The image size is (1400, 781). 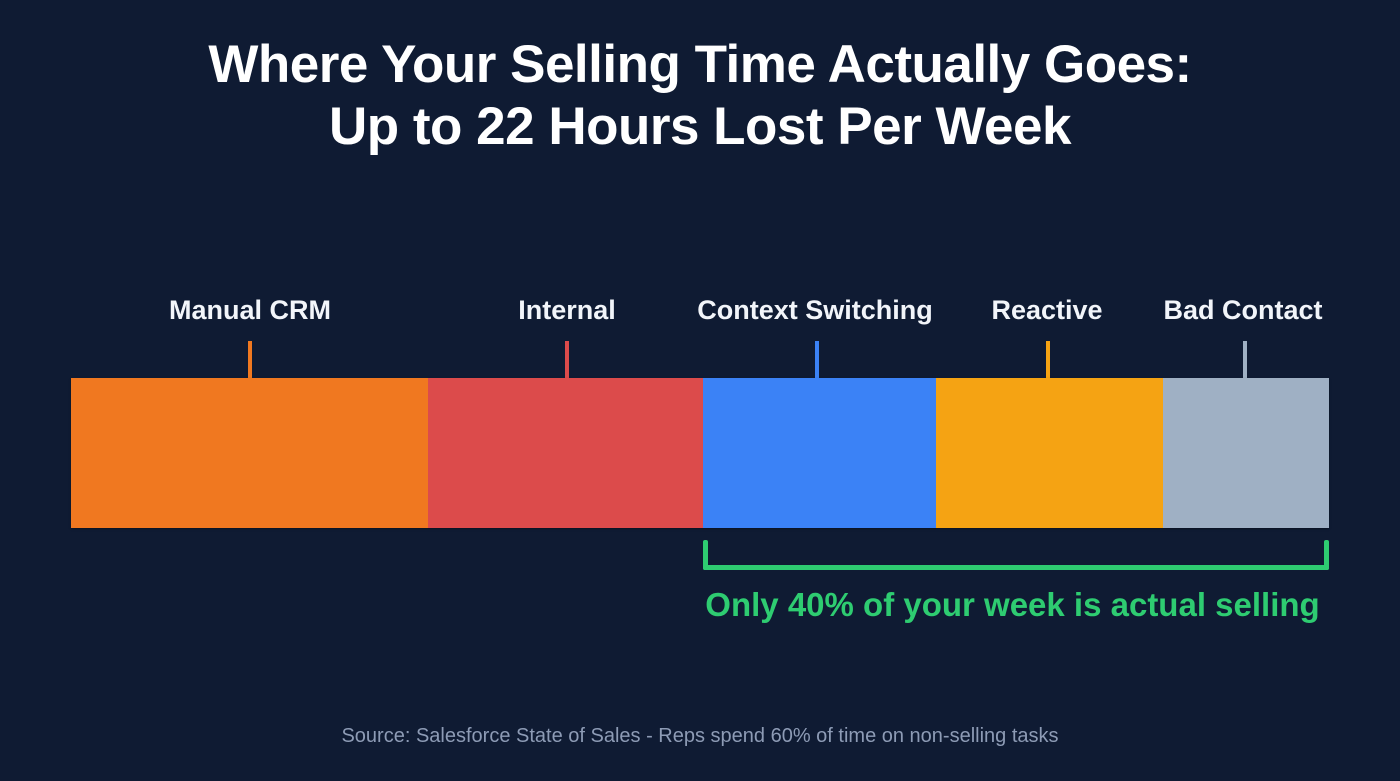 What do you see at coordinates (1243, 310) in the screenshot?
I see `segment-label-line-1: Bad Contact` at bounding box center [1243, 310].